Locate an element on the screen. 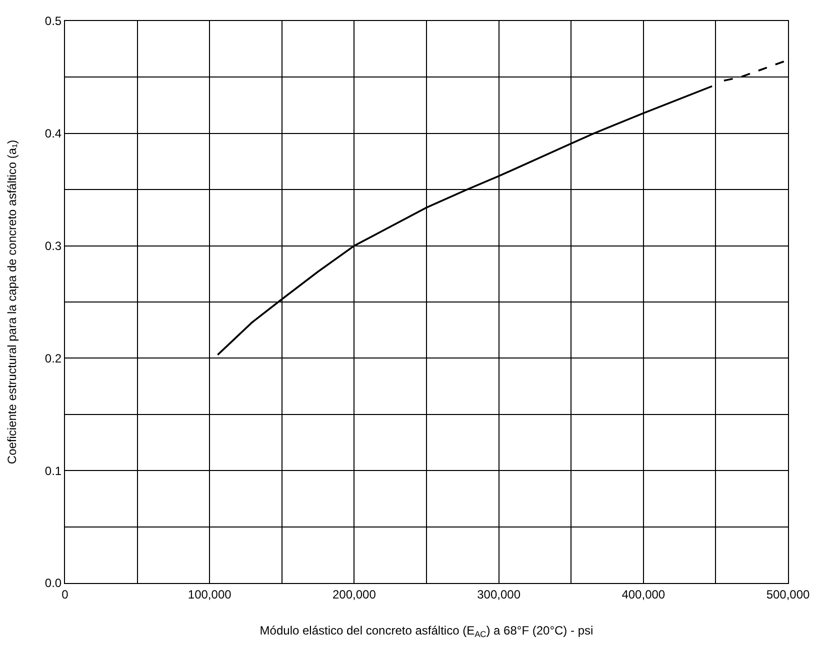 This screenshot has width=822, height=653. y-tick-label: 0.4 is located at coordinates (53, 133).